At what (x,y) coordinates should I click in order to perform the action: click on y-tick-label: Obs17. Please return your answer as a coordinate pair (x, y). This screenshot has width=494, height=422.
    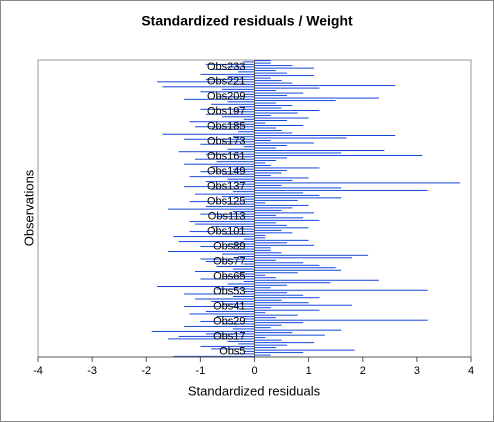
    Looking at the image, I should click on (229, 336).